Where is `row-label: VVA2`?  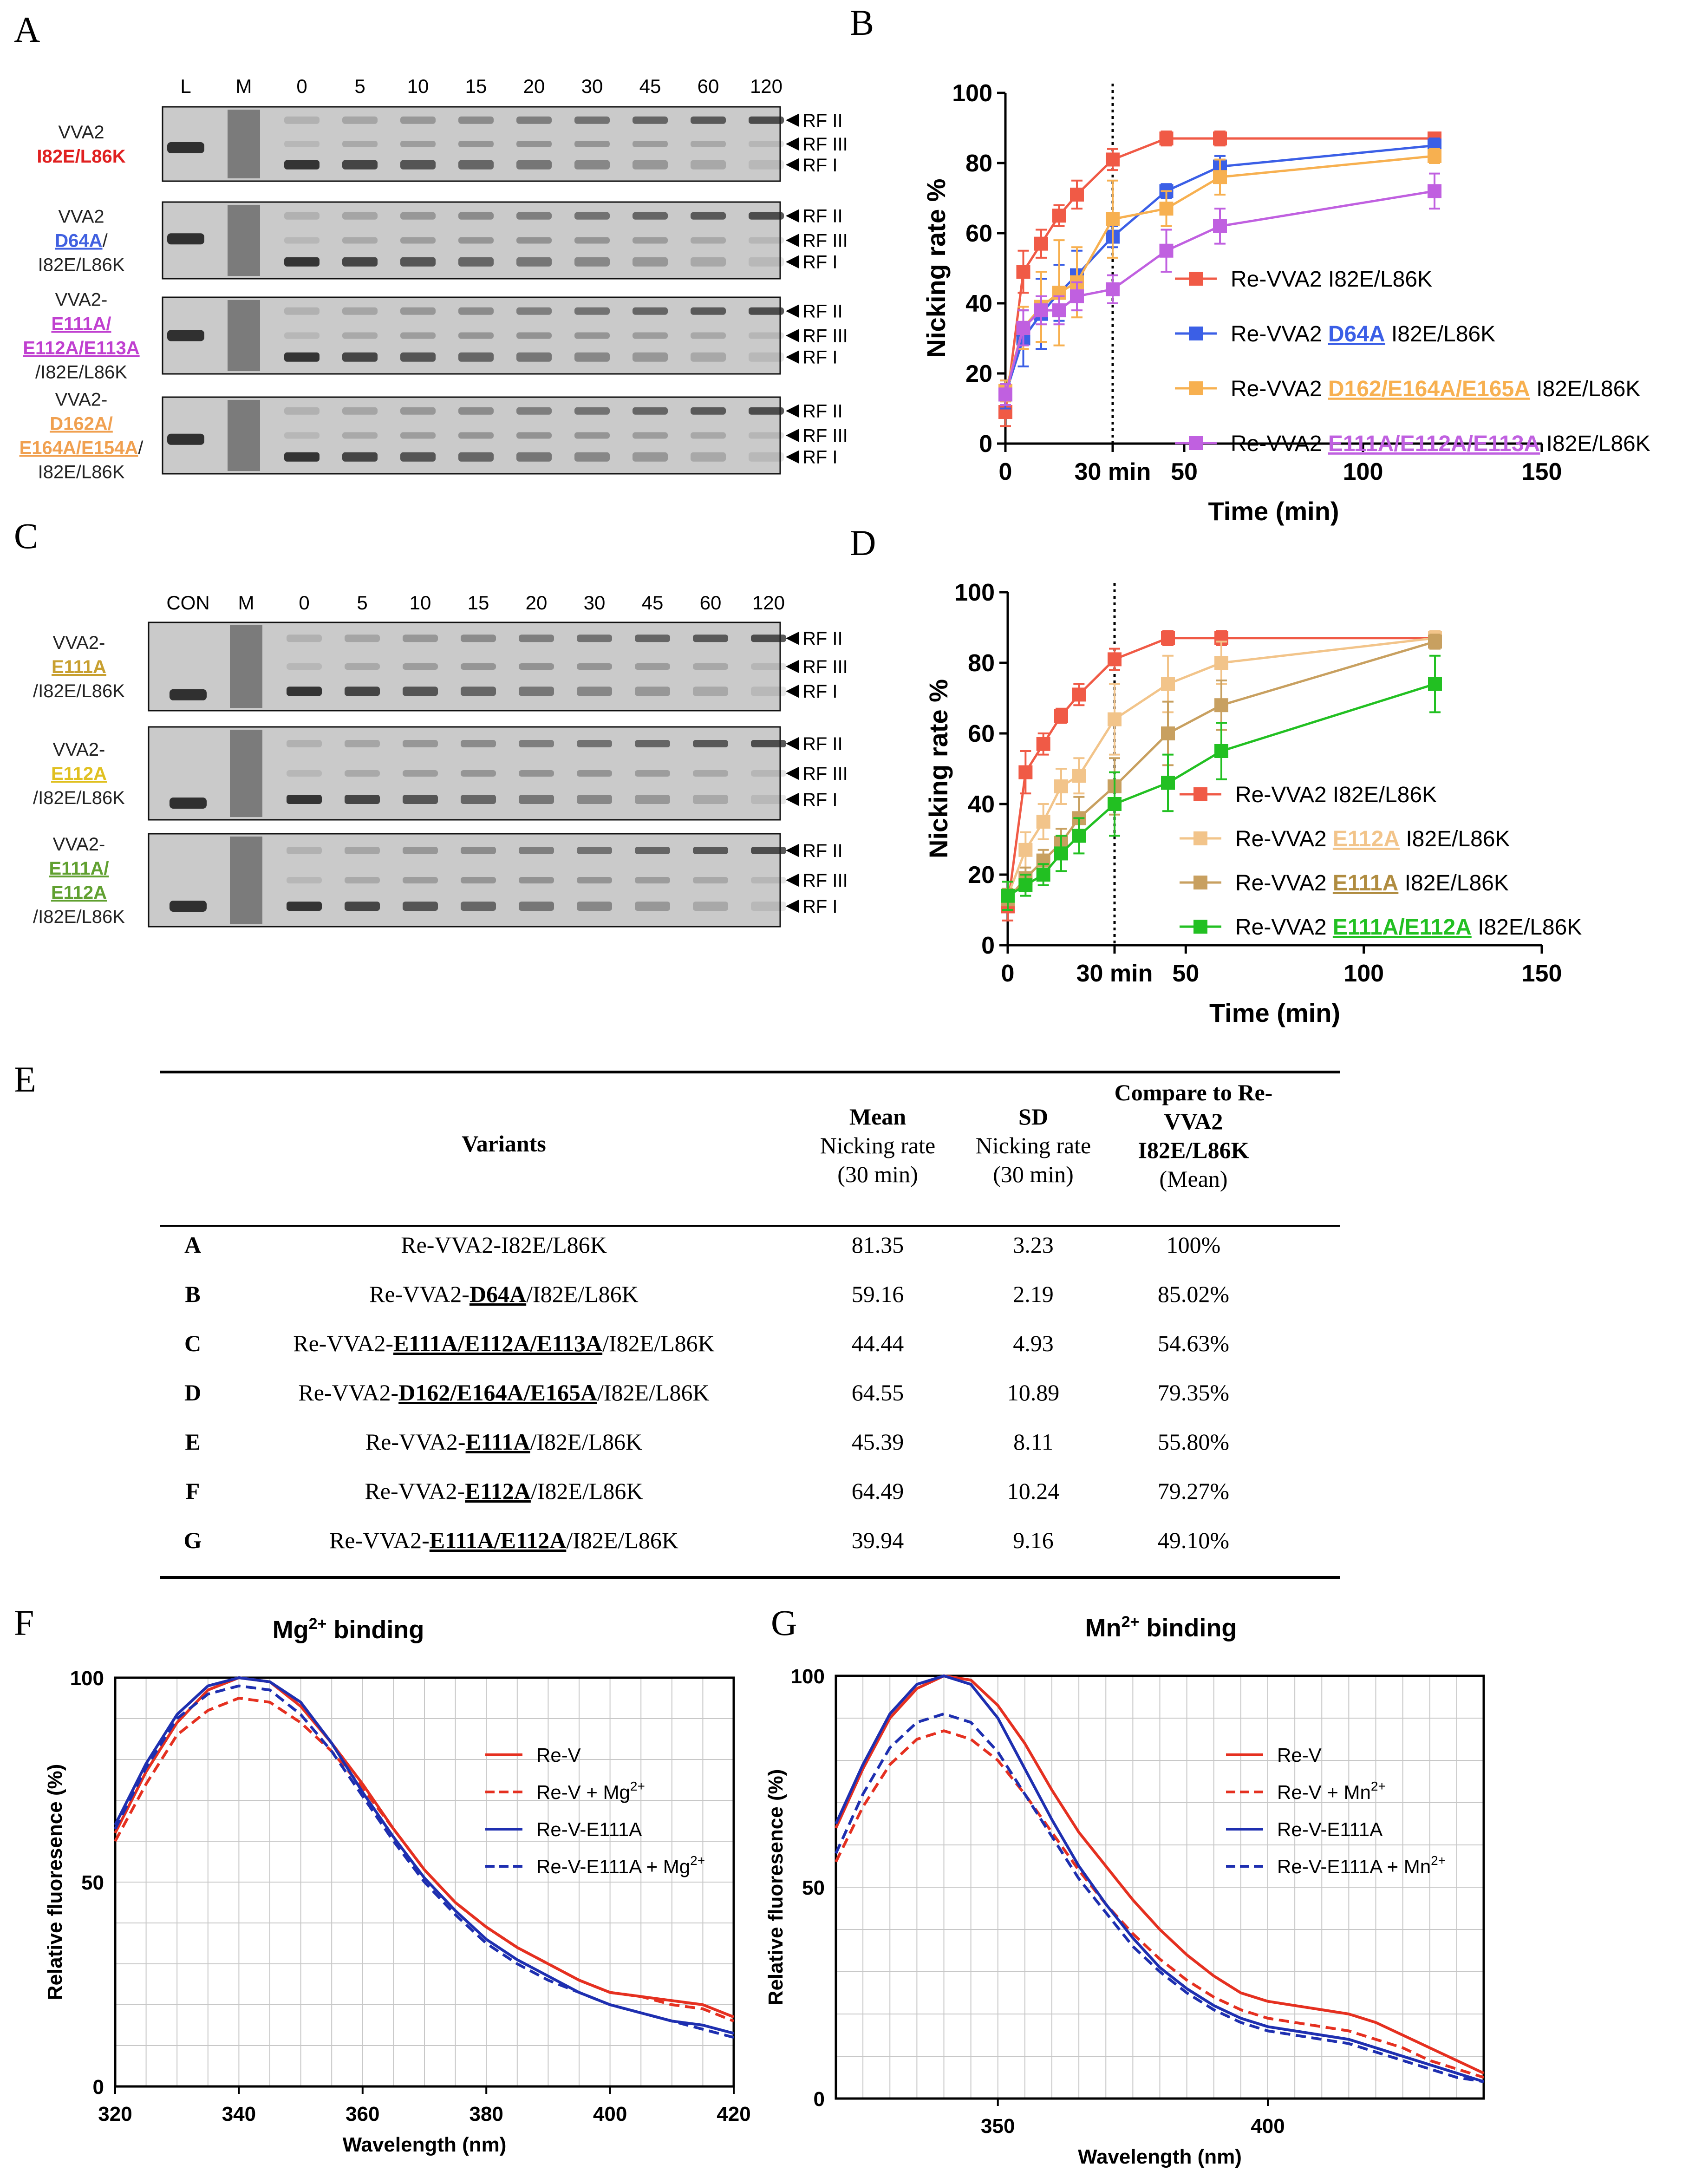
row-label: VVA2 is located at coordinates (81, 217).